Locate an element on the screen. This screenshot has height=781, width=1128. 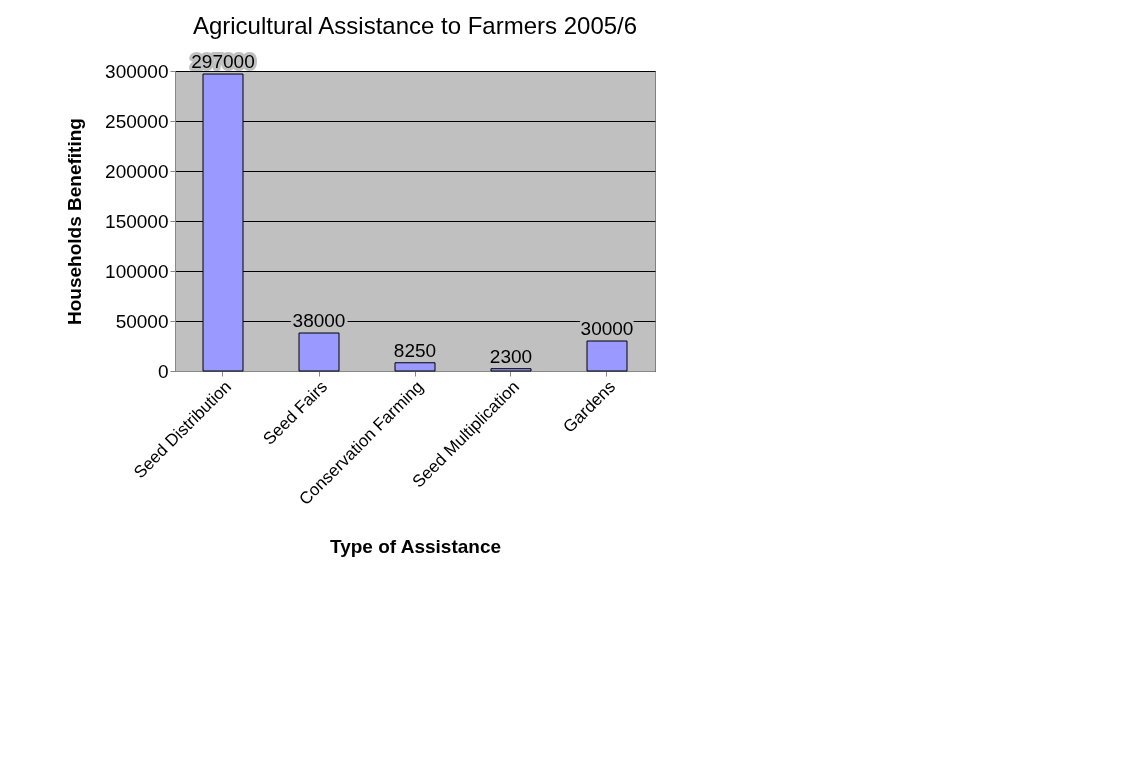
y-tick-label: 100000 is located at coordinates (137, 271).